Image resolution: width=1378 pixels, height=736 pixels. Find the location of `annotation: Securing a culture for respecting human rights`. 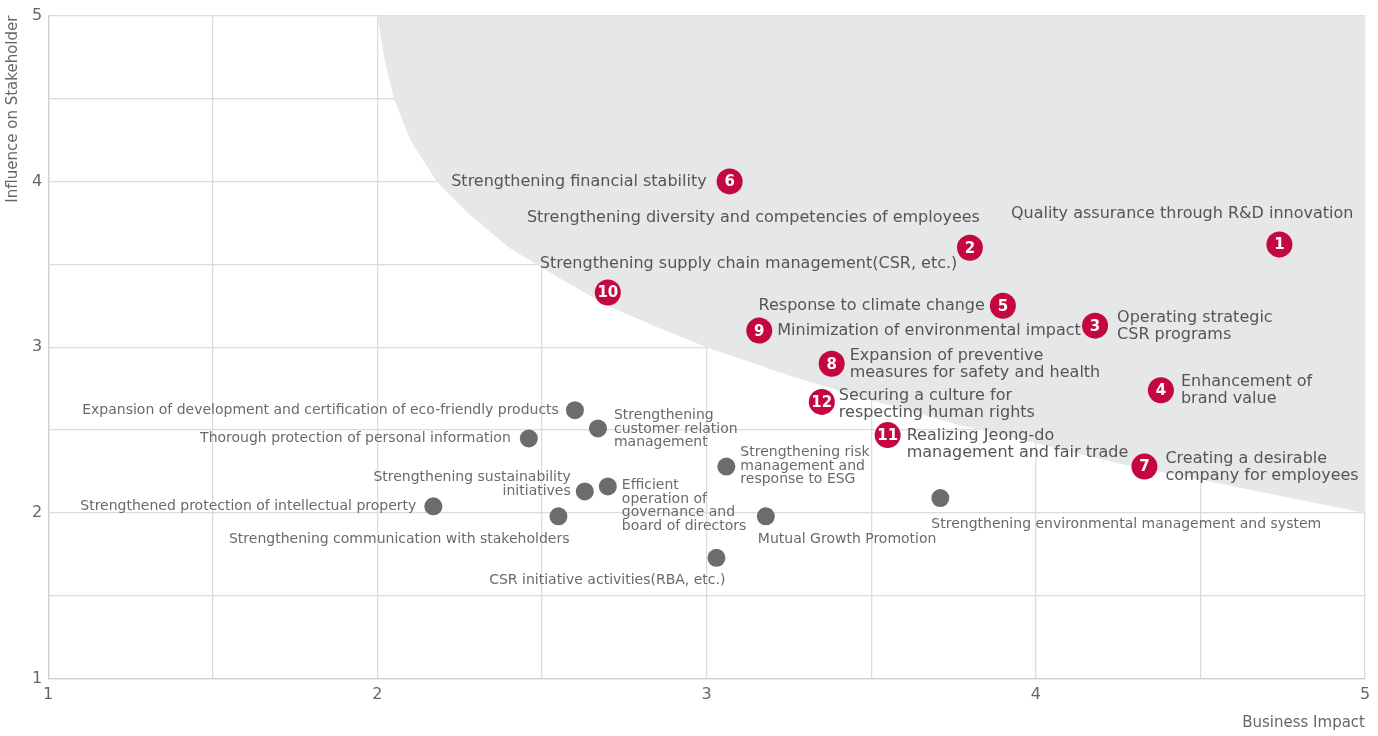

annotation: Securing a culture for respecting human rights is located at coordinates (936, 403).